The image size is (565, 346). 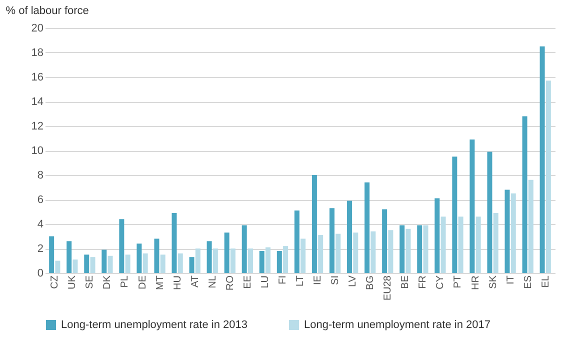 I want to click on x-tick-label: UK, so click(x=72, y=282).